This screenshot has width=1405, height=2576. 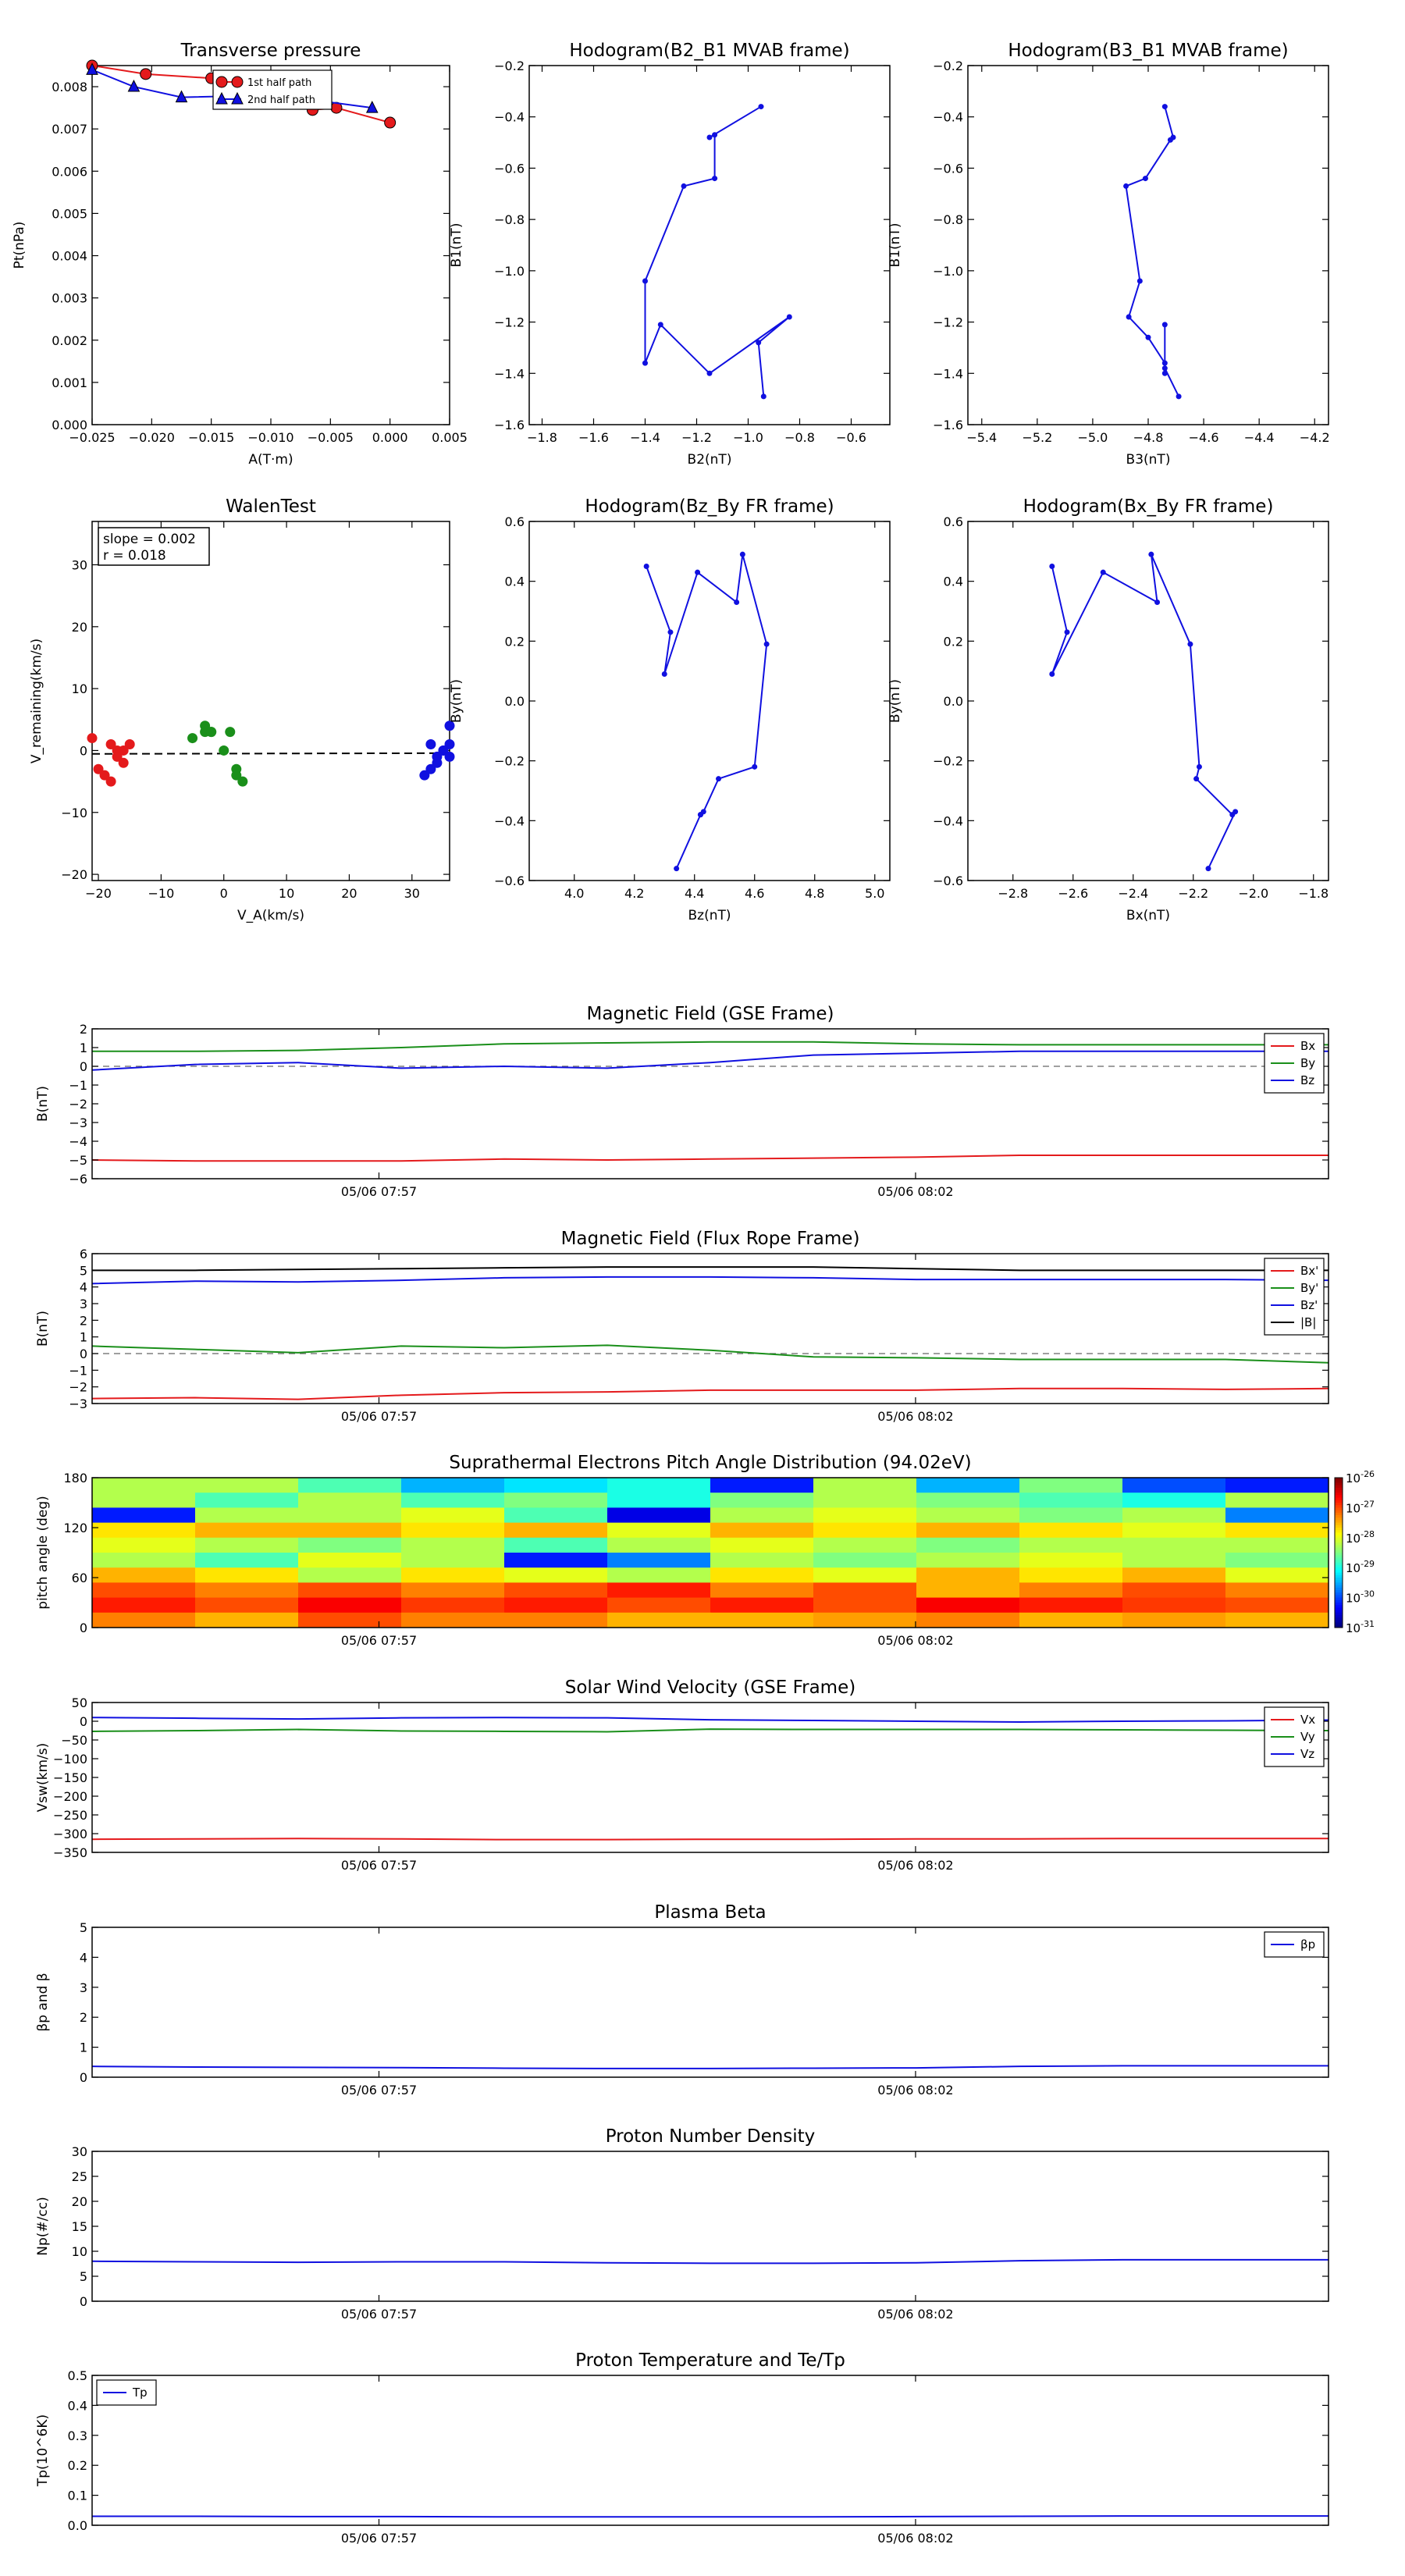 I want to click on chart-title: Magnetic Field (GSE Frame), so click(x=711, y=1014).